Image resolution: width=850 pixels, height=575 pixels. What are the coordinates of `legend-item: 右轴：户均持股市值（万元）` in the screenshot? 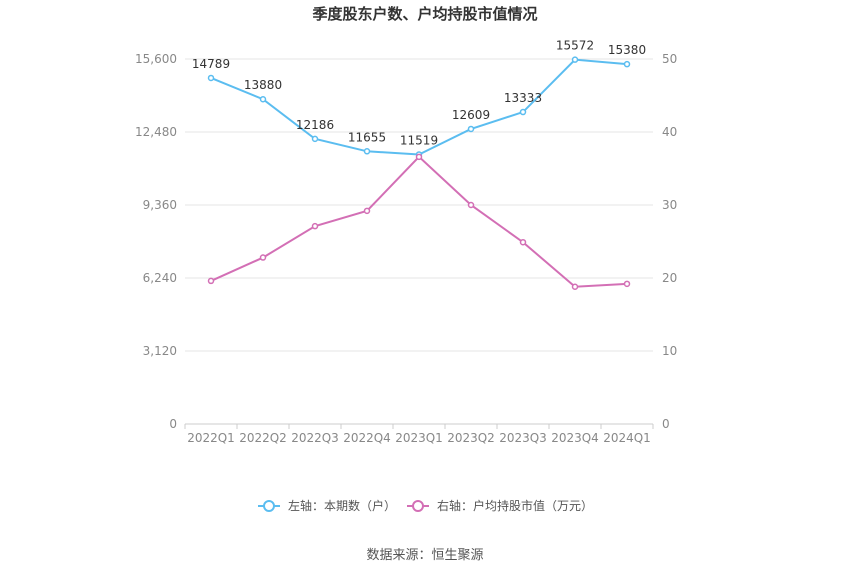 It's located at (500, 505).